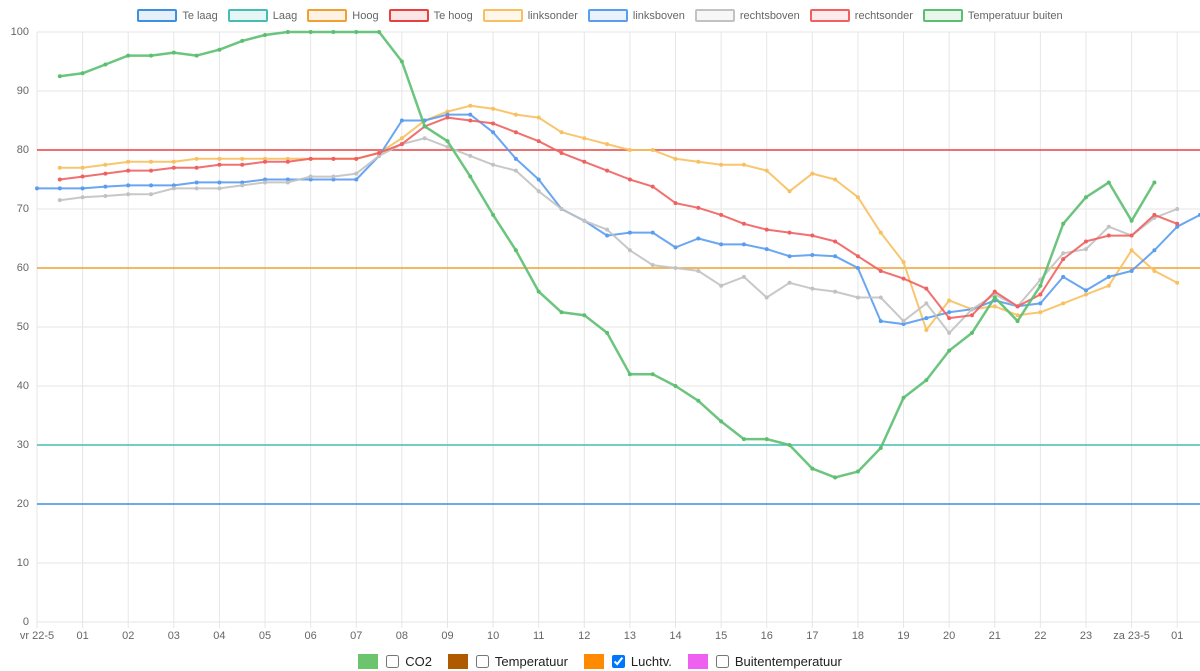 The height and width of the screenshot is (671, 1200). What do you see at coordinates (177, 15) in the screenshot?
I see `legend-item: Te laag` at bounding box center [177, 15].